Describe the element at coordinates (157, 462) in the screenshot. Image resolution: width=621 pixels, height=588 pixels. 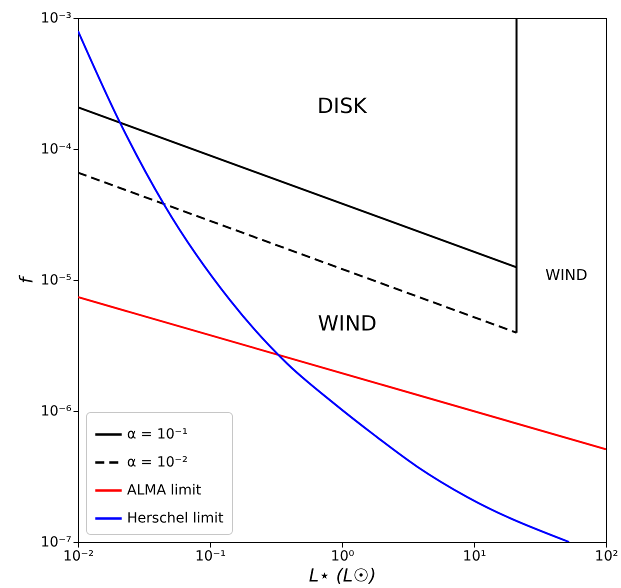
I see `legend-label: α = 10⁻²` at that location.